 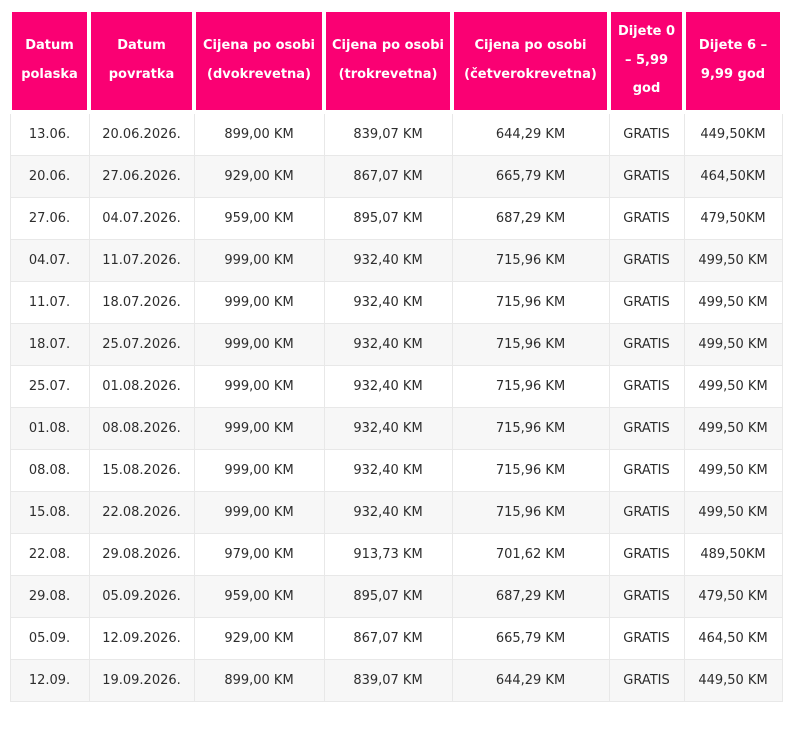 What do you see at coordinates (733, 61) in the screenshot?
I see `header-cell-6: Dijete 6 – 9,99 god` at bounding box center [733, 61].